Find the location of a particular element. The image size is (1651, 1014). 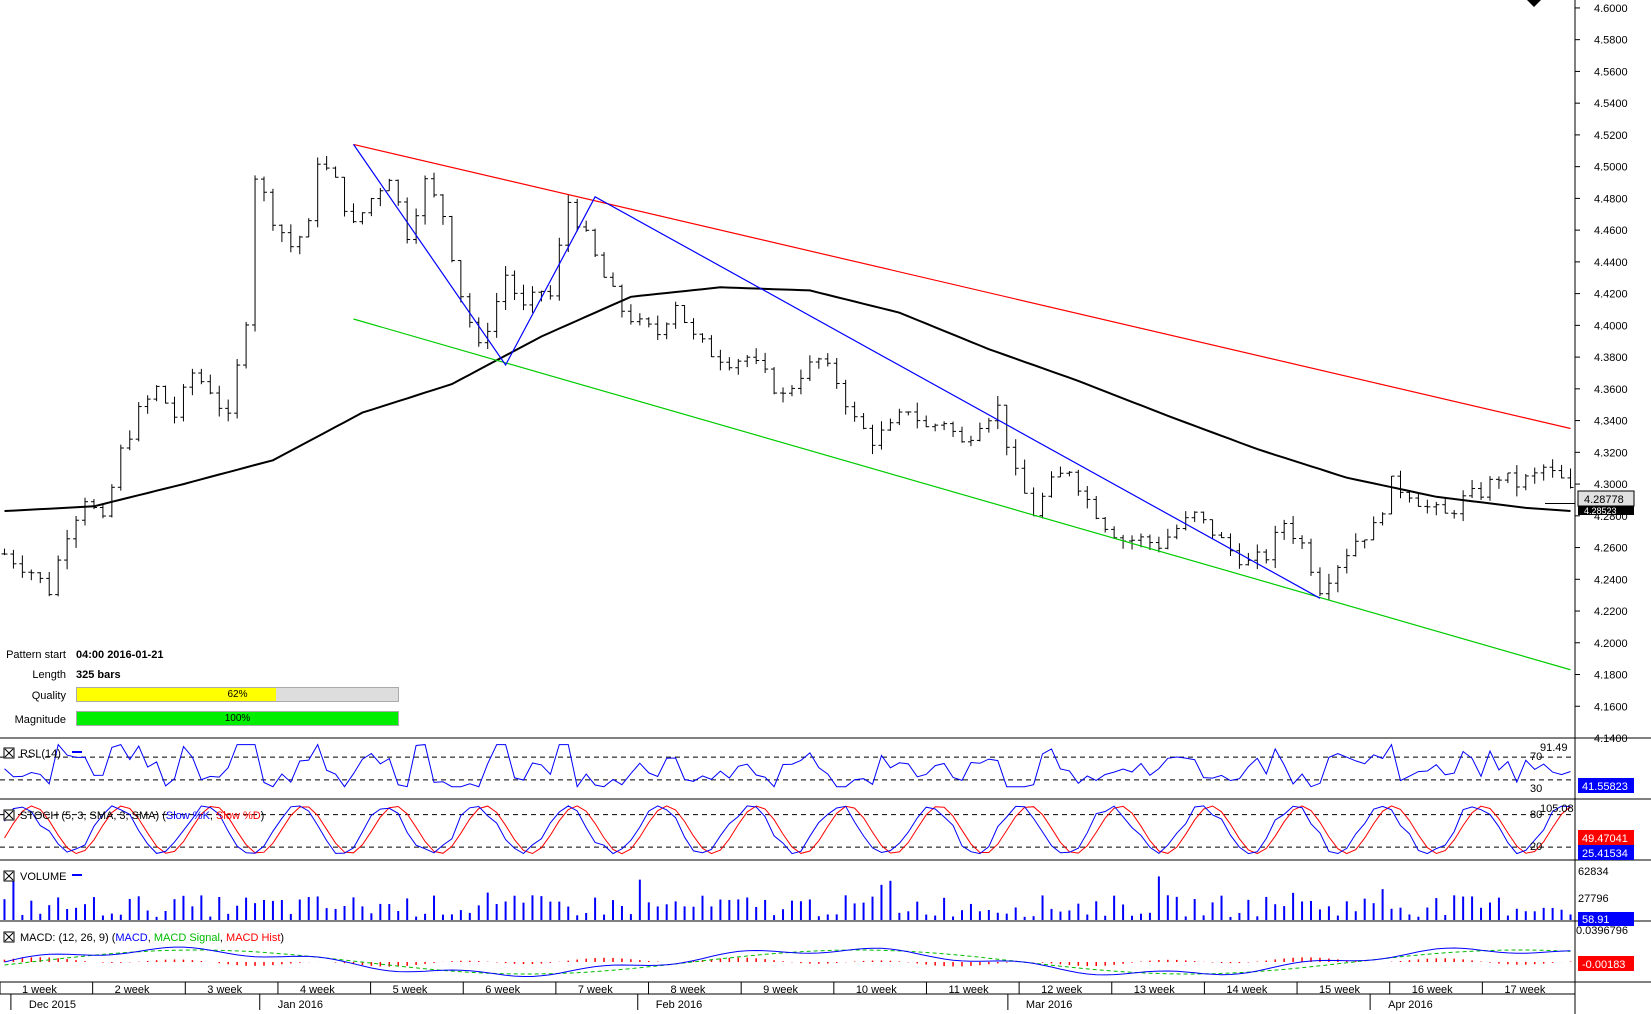

week-label: 17 week is located at coordinates (1524, 990).